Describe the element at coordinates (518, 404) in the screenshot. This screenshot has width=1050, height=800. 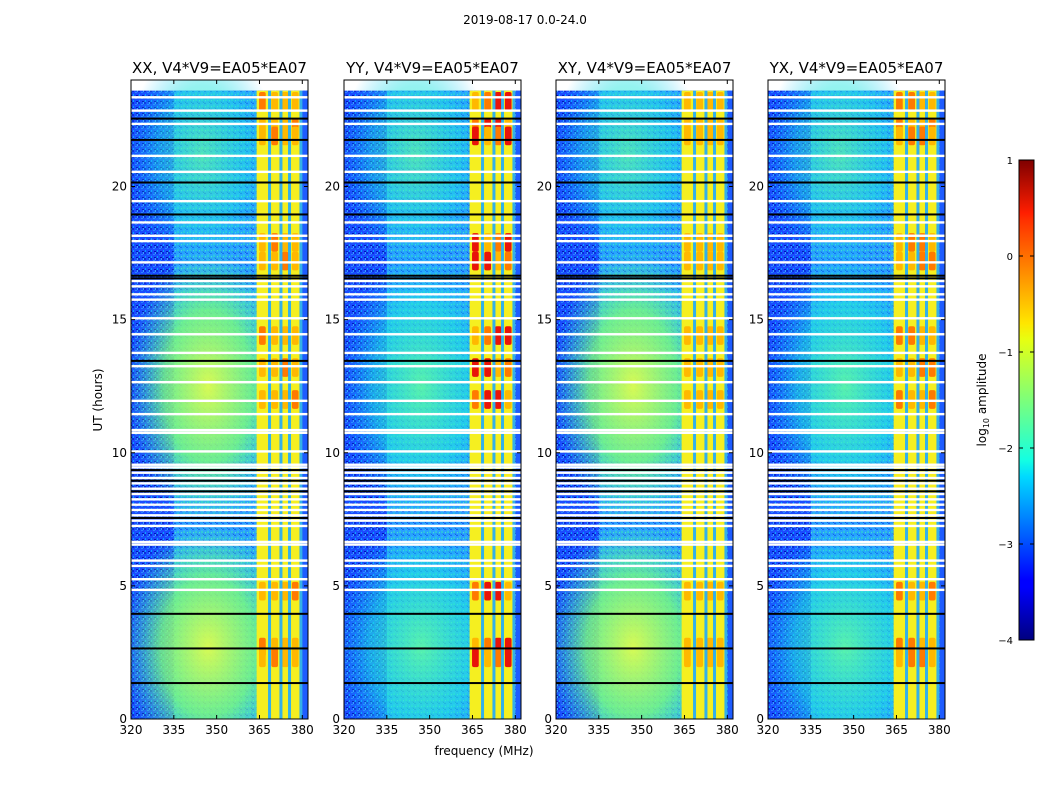
I see `band-edge` at that location.